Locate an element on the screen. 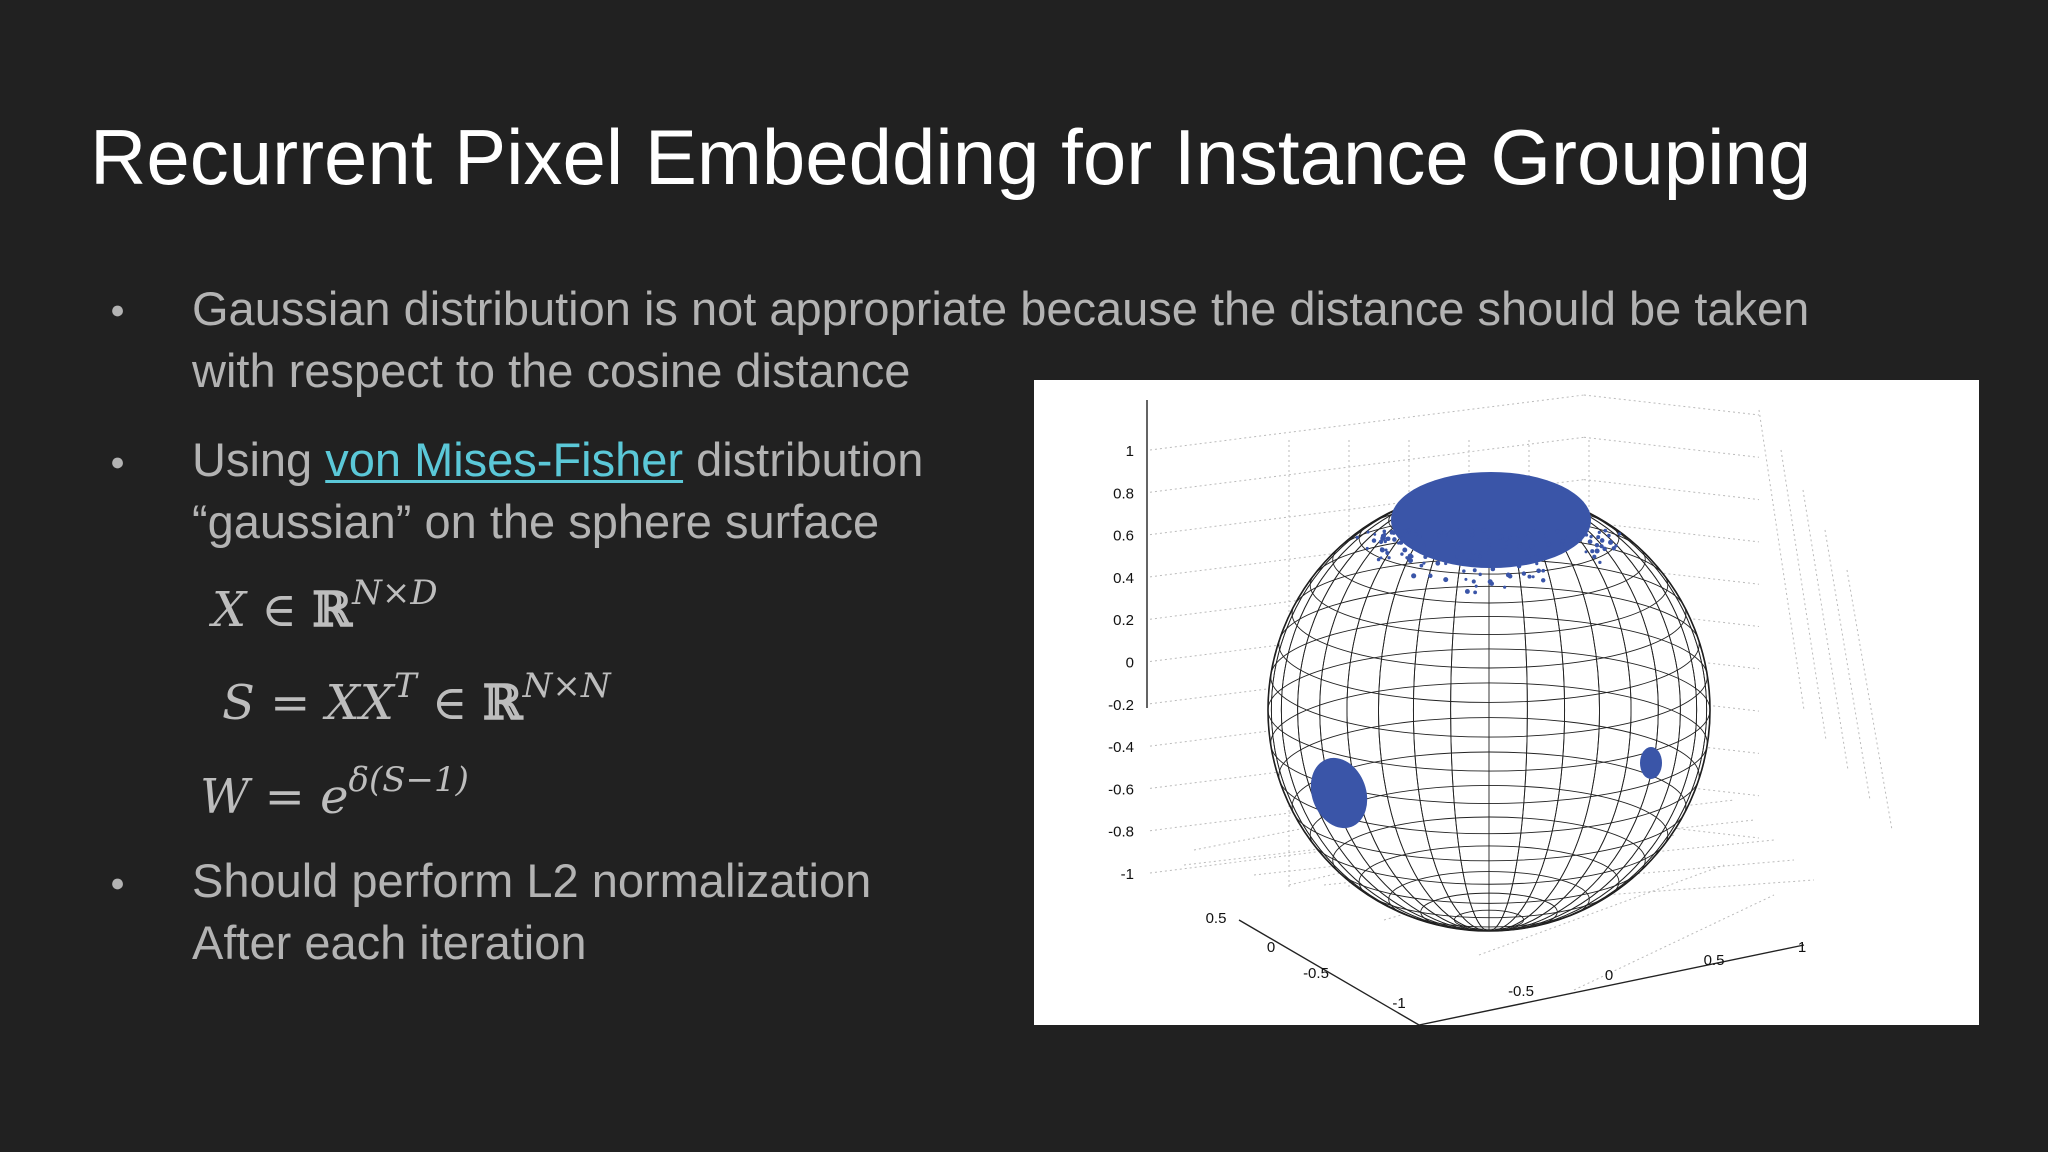  equation-w-sup: δ(S−1) is located at coordinates (408, 780).